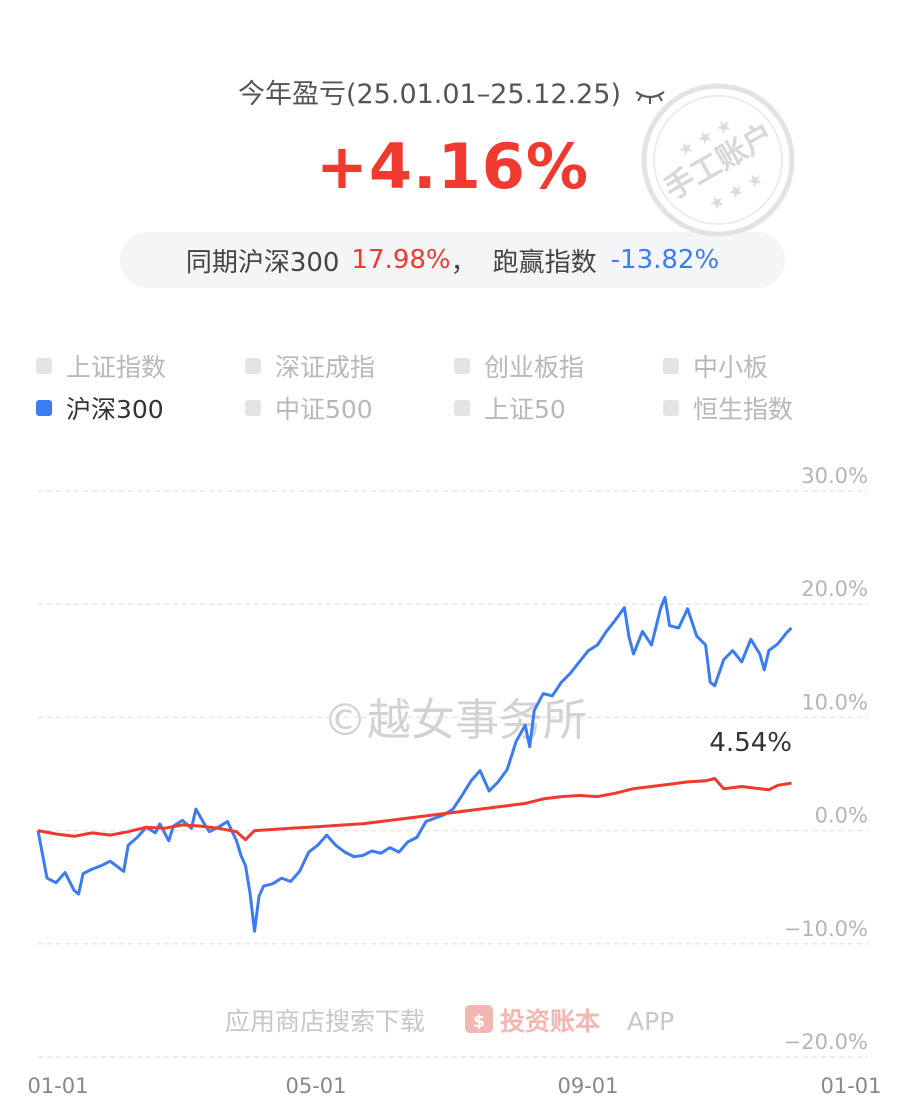  Describe the element at coordinates (750, 743) in the screenshot. I see `end-value-label: 4.54%` at that location.